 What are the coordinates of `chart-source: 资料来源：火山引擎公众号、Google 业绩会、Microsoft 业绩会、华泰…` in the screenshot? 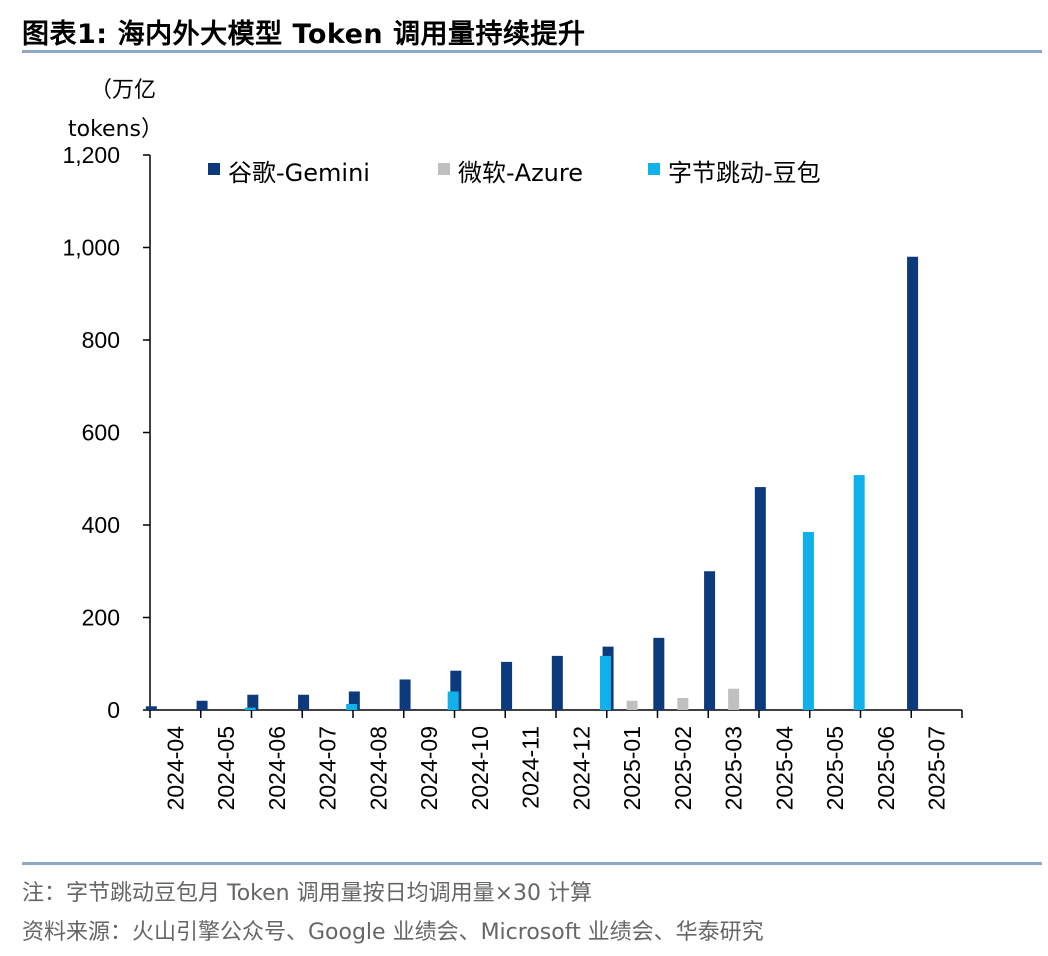 It's located at (393, 932).